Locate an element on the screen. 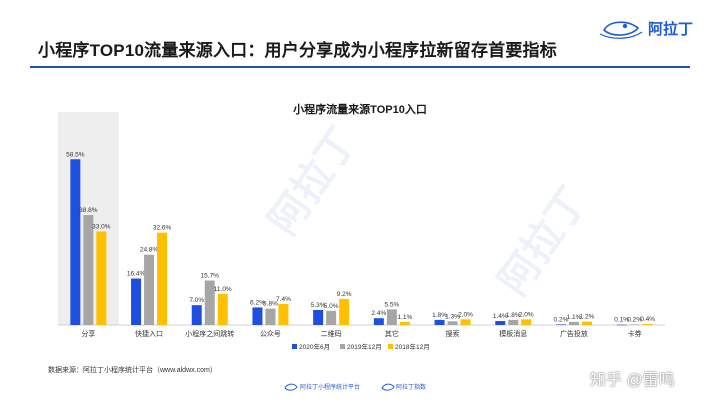  data-label: 15.7% is located at coordinates (210, 276).